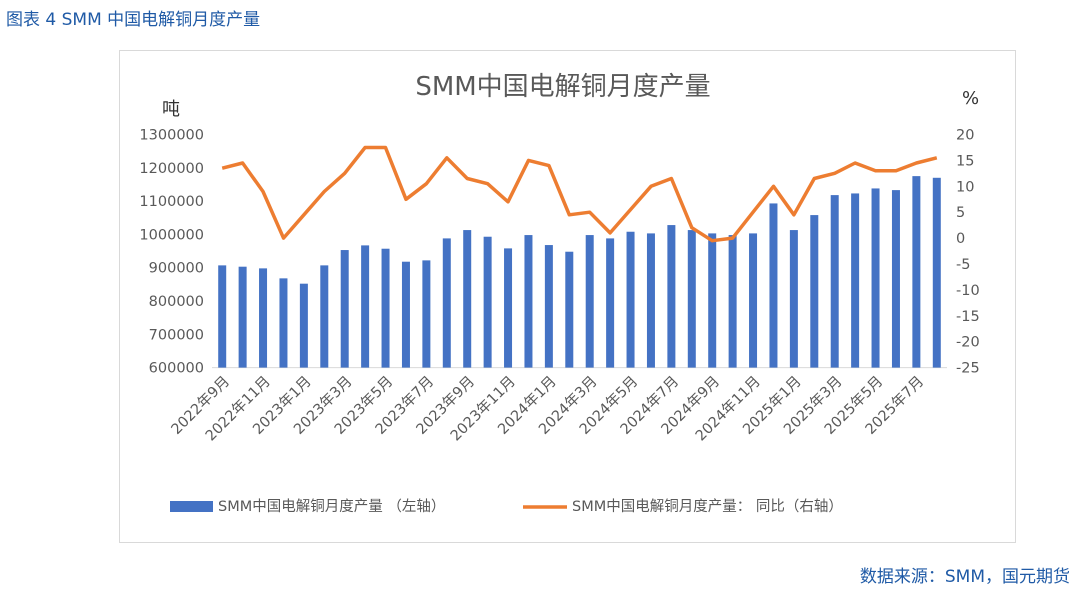  What do you see at coordinates (707, 506) in the screenshot?
I see `legend-line-label: SMM中国电解铜月度产量： 同比（右轴）` at bounding box center [707, 506].